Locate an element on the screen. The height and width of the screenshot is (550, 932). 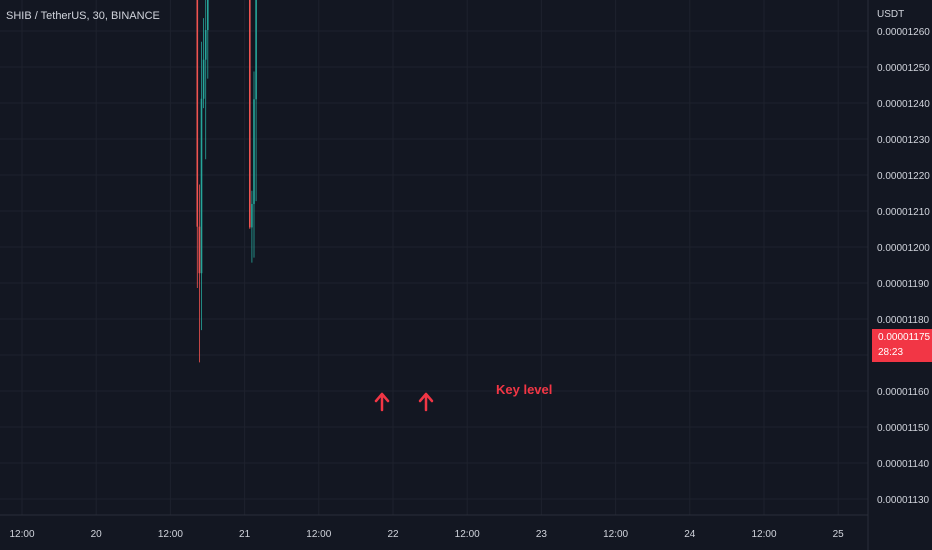
key-level-label: Key level is located at coordinates (524, 389).